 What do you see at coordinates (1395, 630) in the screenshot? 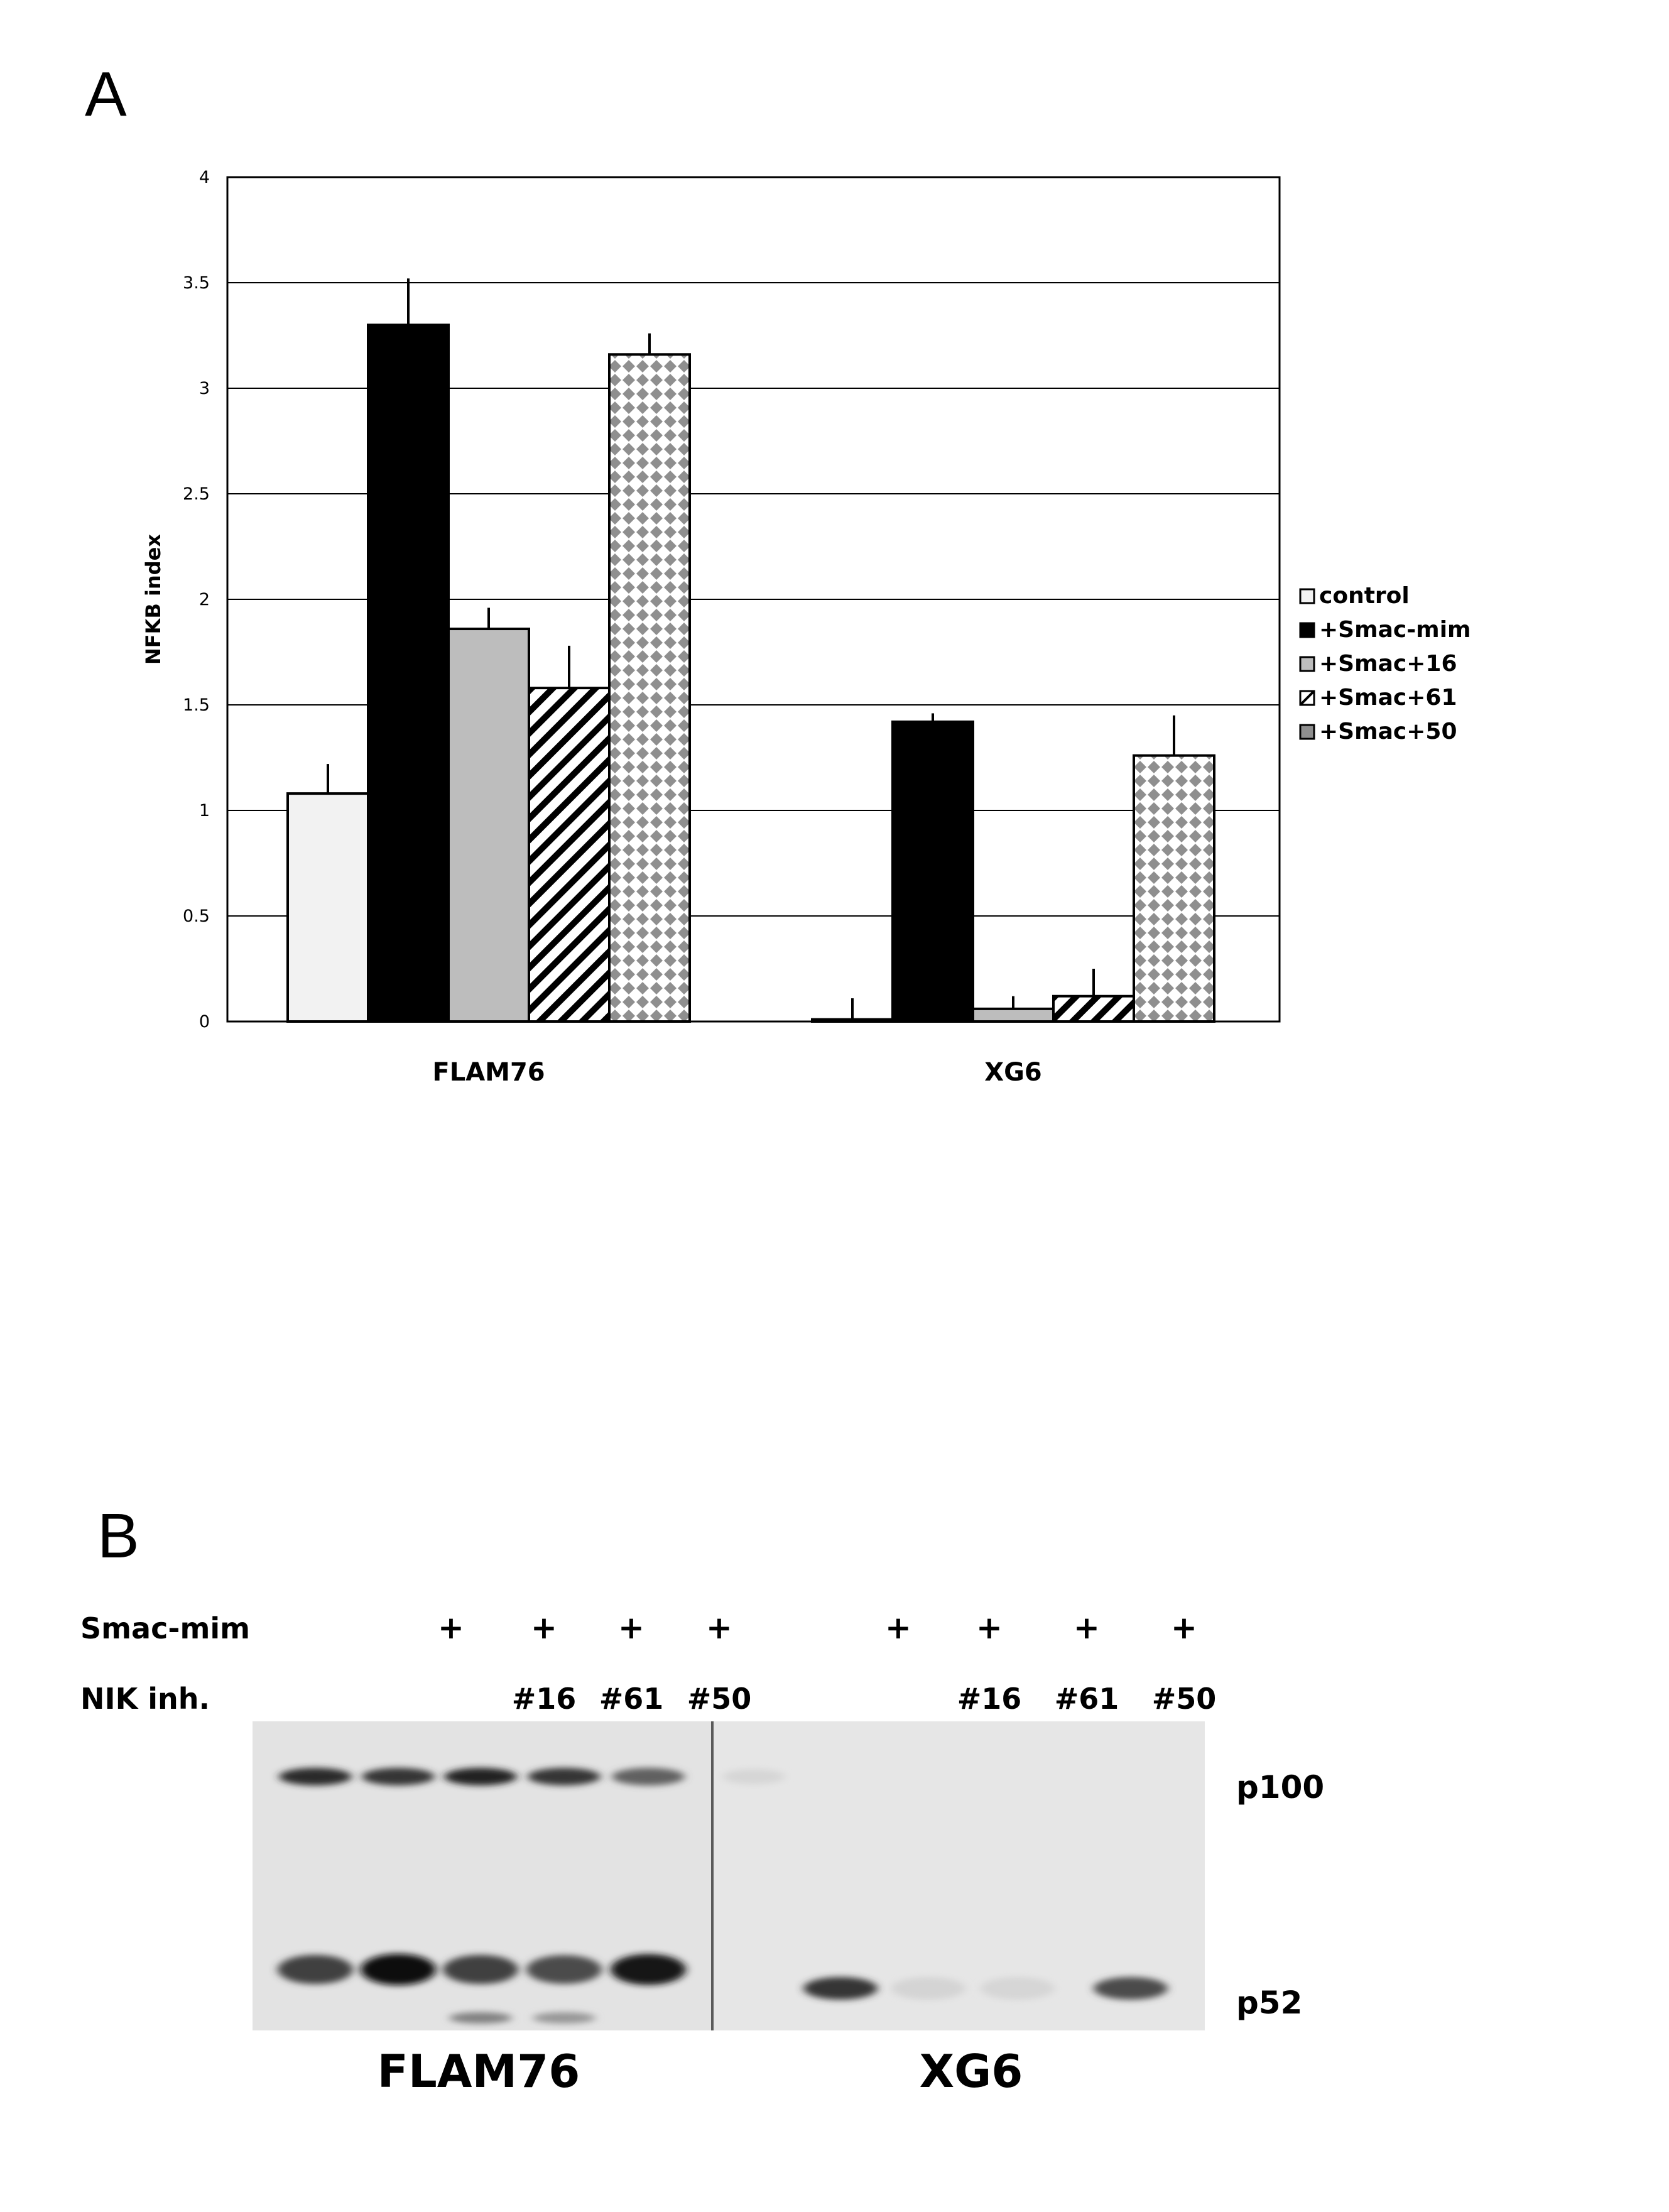
I see `legend-label: +Smac-mim` at bounding box center [1395, 630].